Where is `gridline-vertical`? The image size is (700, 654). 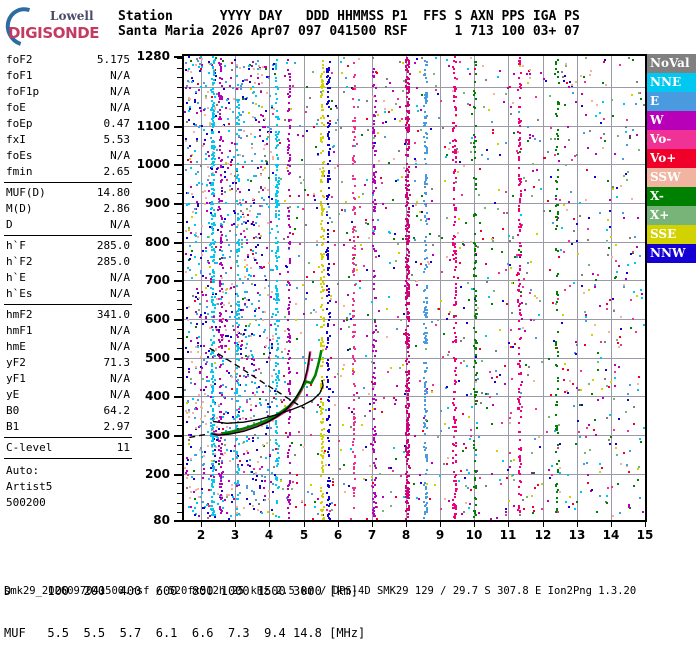 gridline-vertical is located at coordinates (372, 288).